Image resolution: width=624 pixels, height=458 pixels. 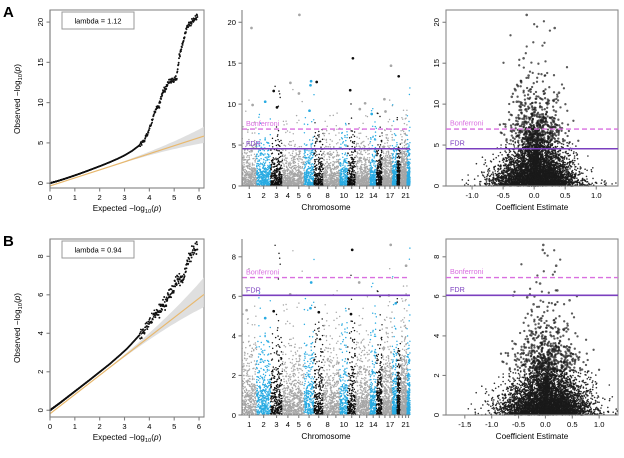 I want to click on svg-text: 15, so click(x=40, y=62).